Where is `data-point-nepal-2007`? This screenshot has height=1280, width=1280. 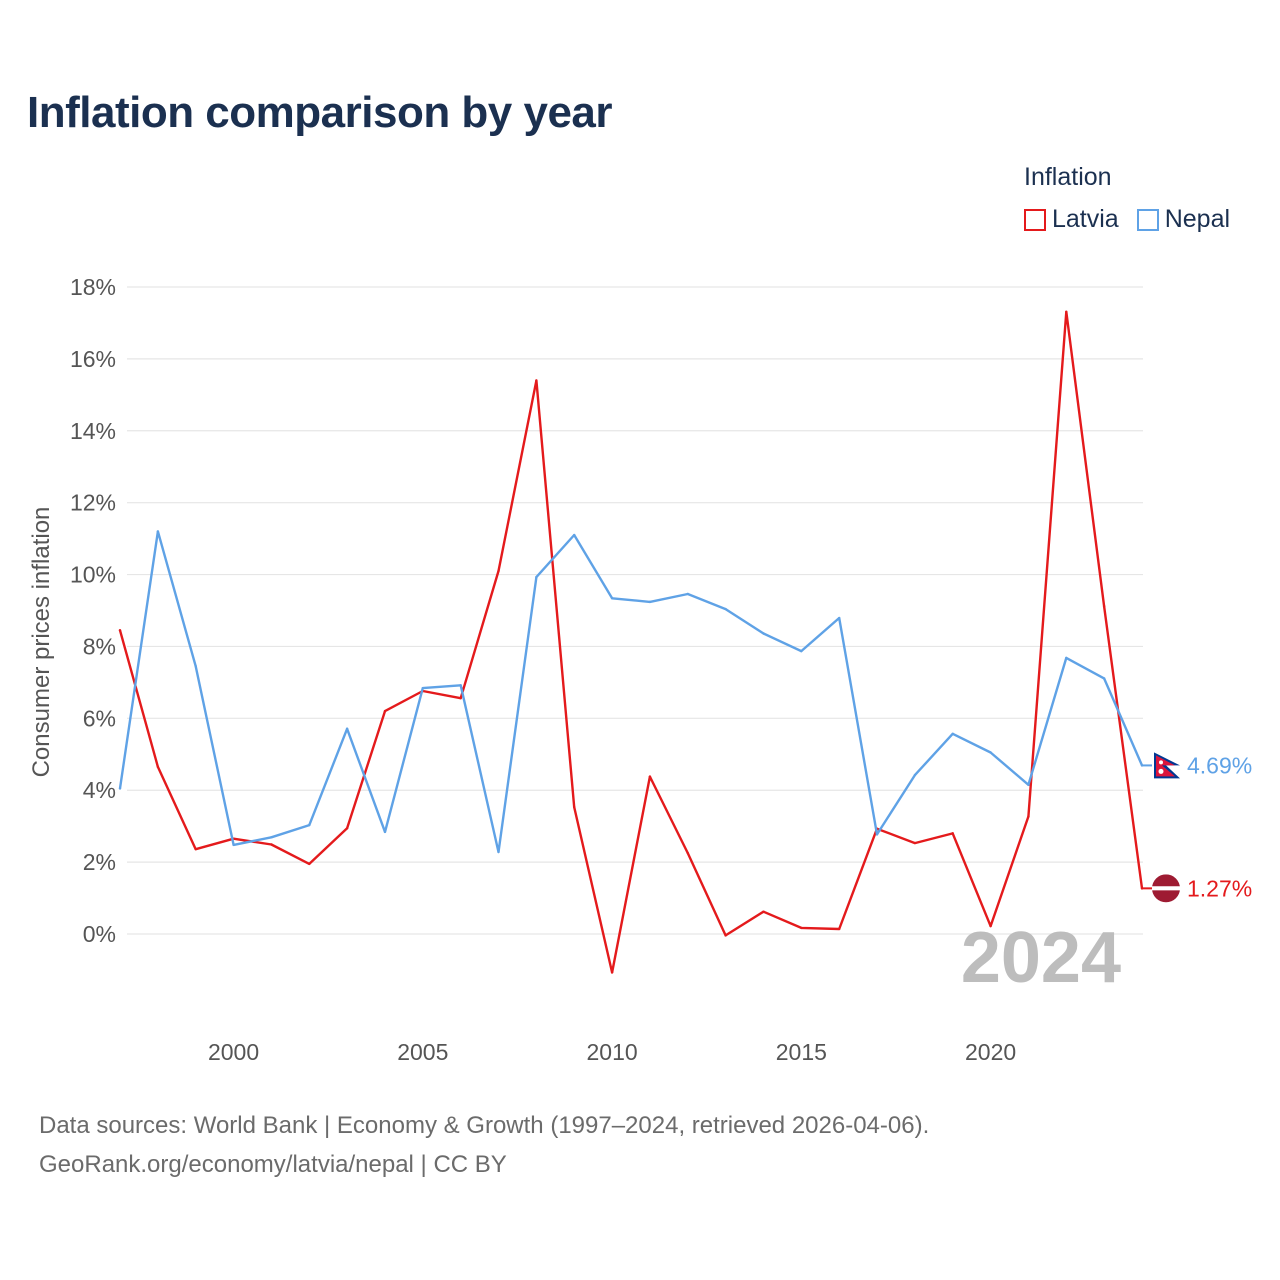 data-point-nepal-2007 is located at coordinates (498, 852).